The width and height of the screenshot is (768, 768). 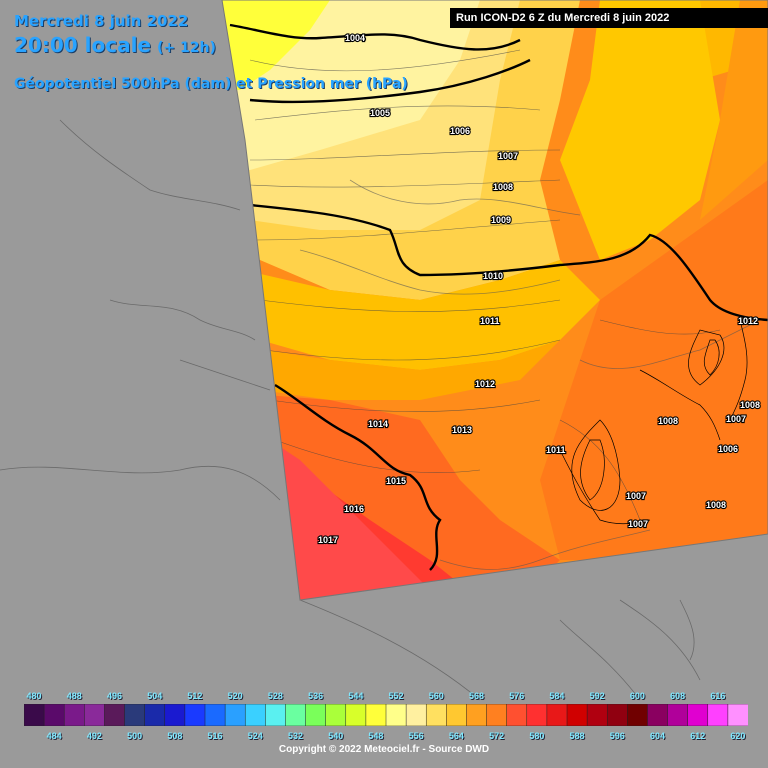 I want to click on legend-label: 496, so click(x=114, y=696).